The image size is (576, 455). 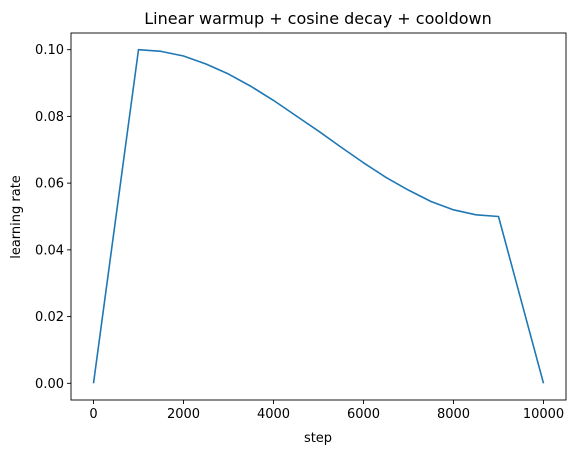 What do you see at coordinates (363, 414) in the screenshot?
I see `x-tick-label: 6000` at bounding box center [363, 414].